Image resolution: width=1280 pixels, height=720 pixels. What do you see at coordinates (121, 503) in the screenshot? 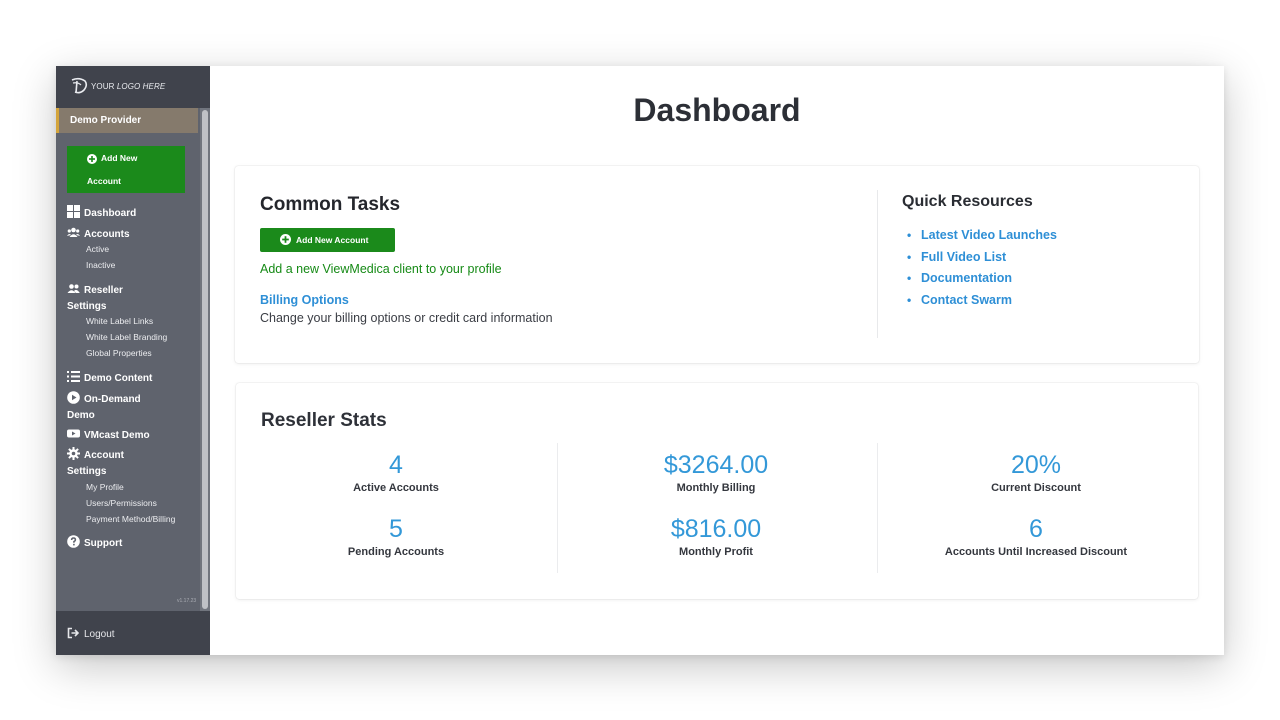
I see `nav-users-permissions: Users/Permissions` at bounding box center [121, 503].